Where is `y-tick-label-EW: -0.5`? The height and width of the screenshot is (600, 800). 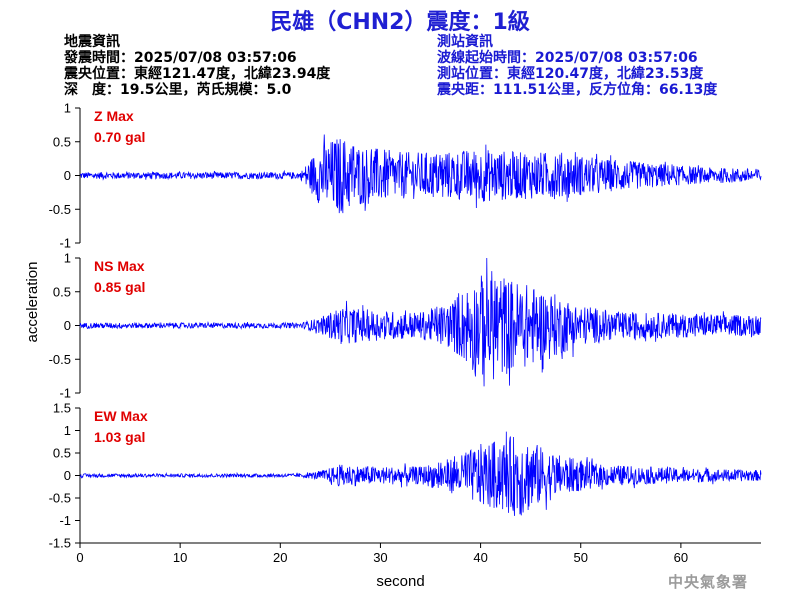 y-tick-label-EW: -0.5 is located at coordinates (60, 498).